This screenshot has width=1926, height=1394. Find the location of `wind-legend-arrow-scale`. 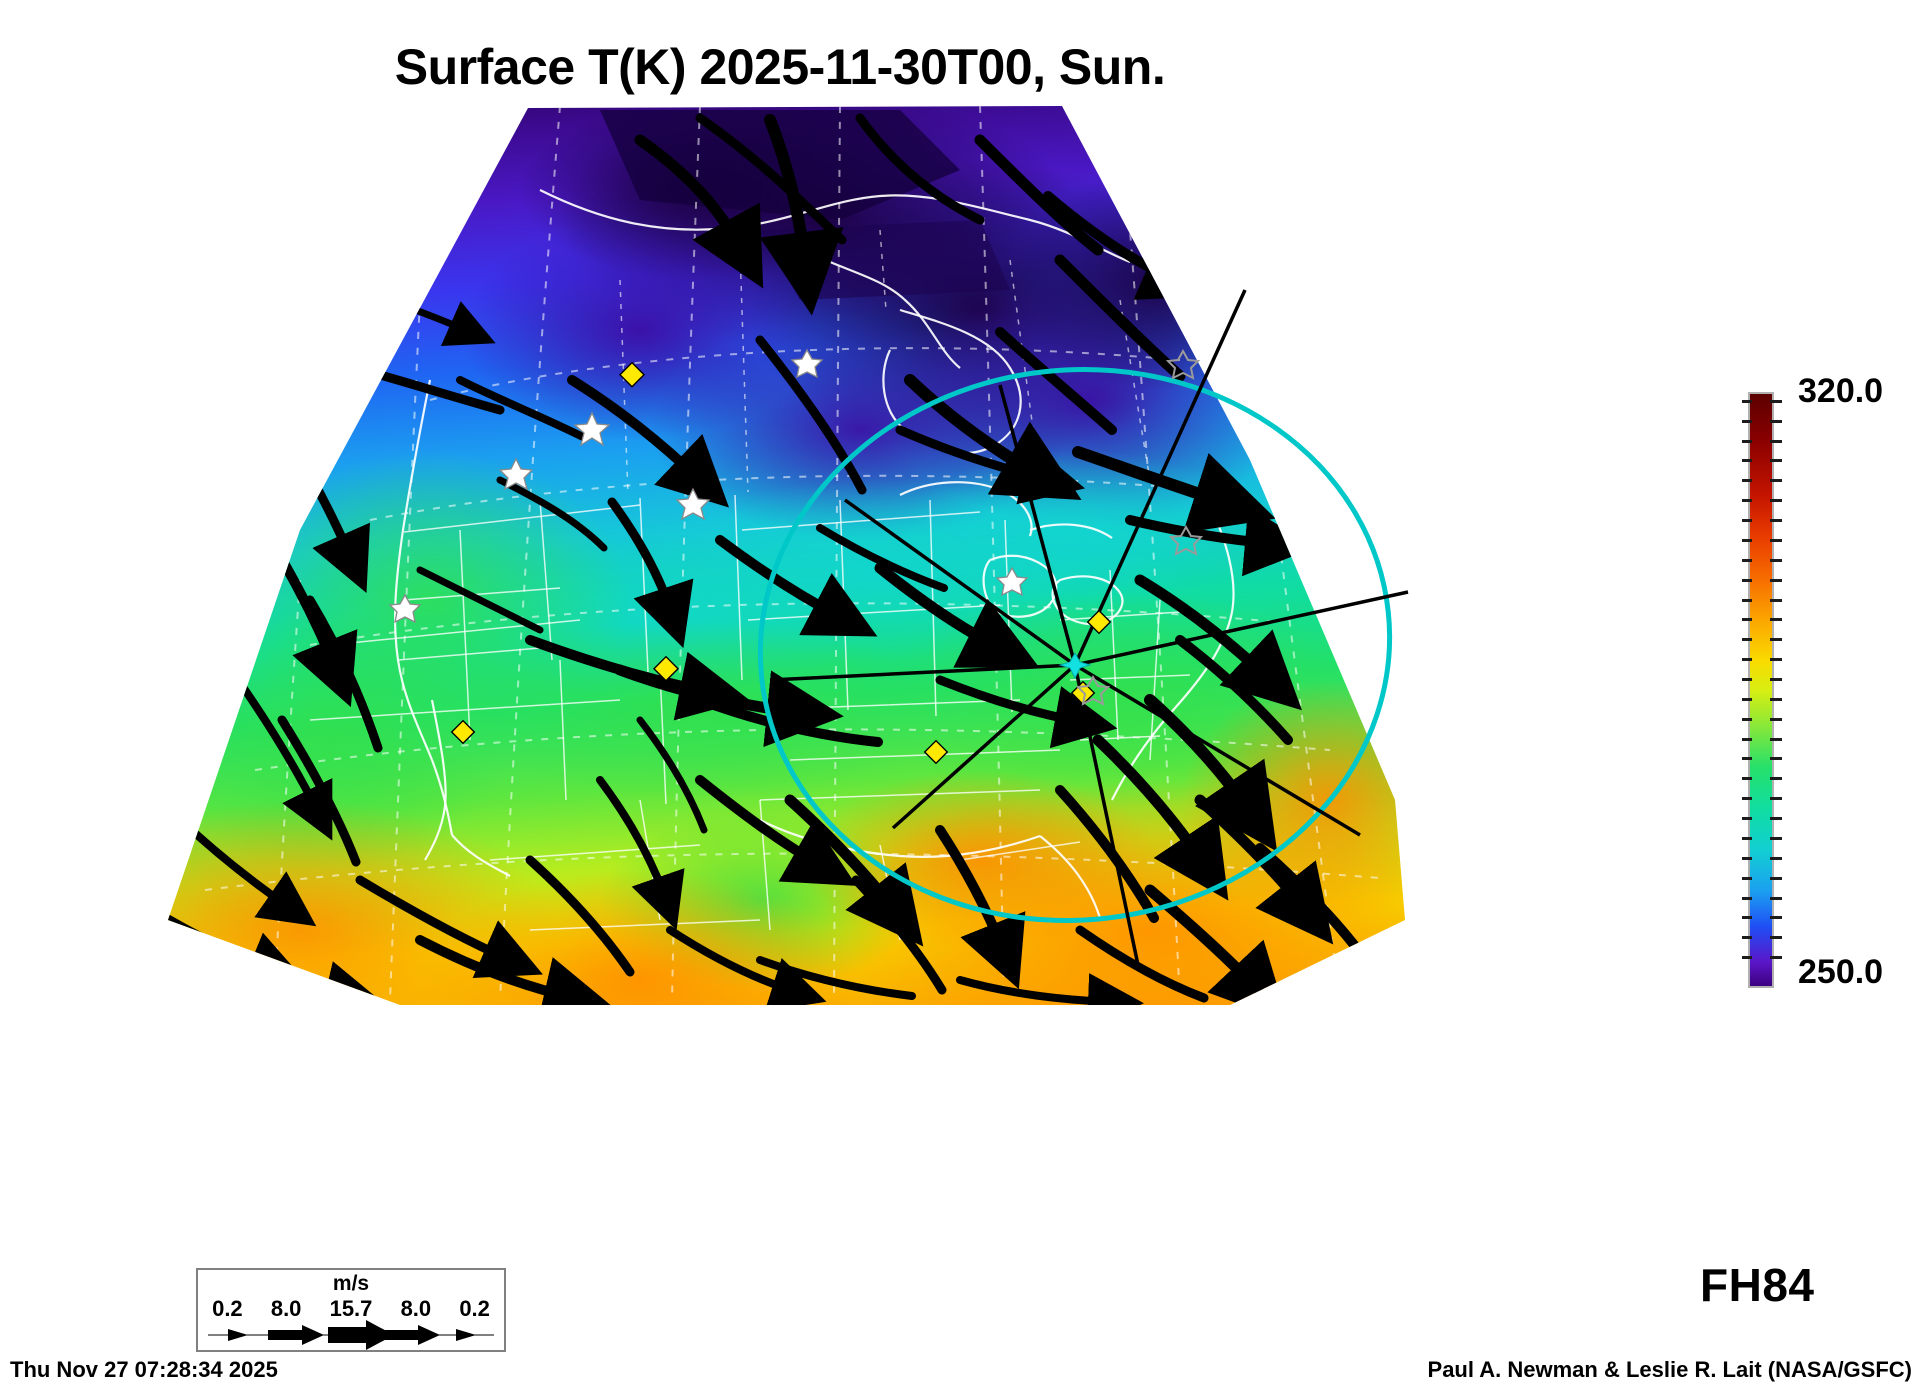

wind-legend-arrow-scale is located at coordinates (351, 1335).